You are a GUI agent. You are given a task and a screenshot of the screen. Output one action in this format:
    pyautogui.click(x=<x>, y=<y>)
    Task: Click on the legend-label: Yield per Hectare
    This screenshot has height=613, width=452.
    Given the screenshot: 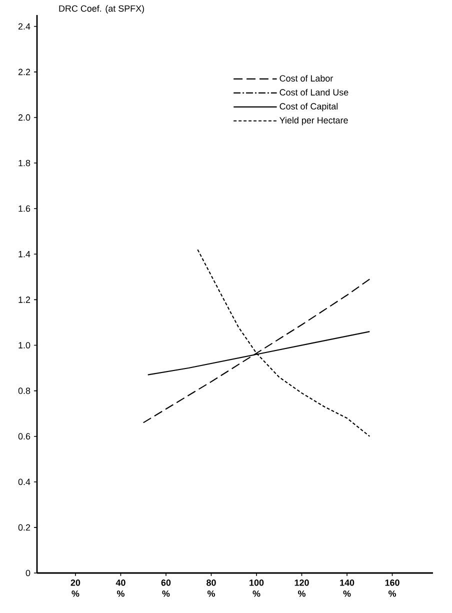 What is the action you would take?
    pyautogui.click(x=314, y=121)
    